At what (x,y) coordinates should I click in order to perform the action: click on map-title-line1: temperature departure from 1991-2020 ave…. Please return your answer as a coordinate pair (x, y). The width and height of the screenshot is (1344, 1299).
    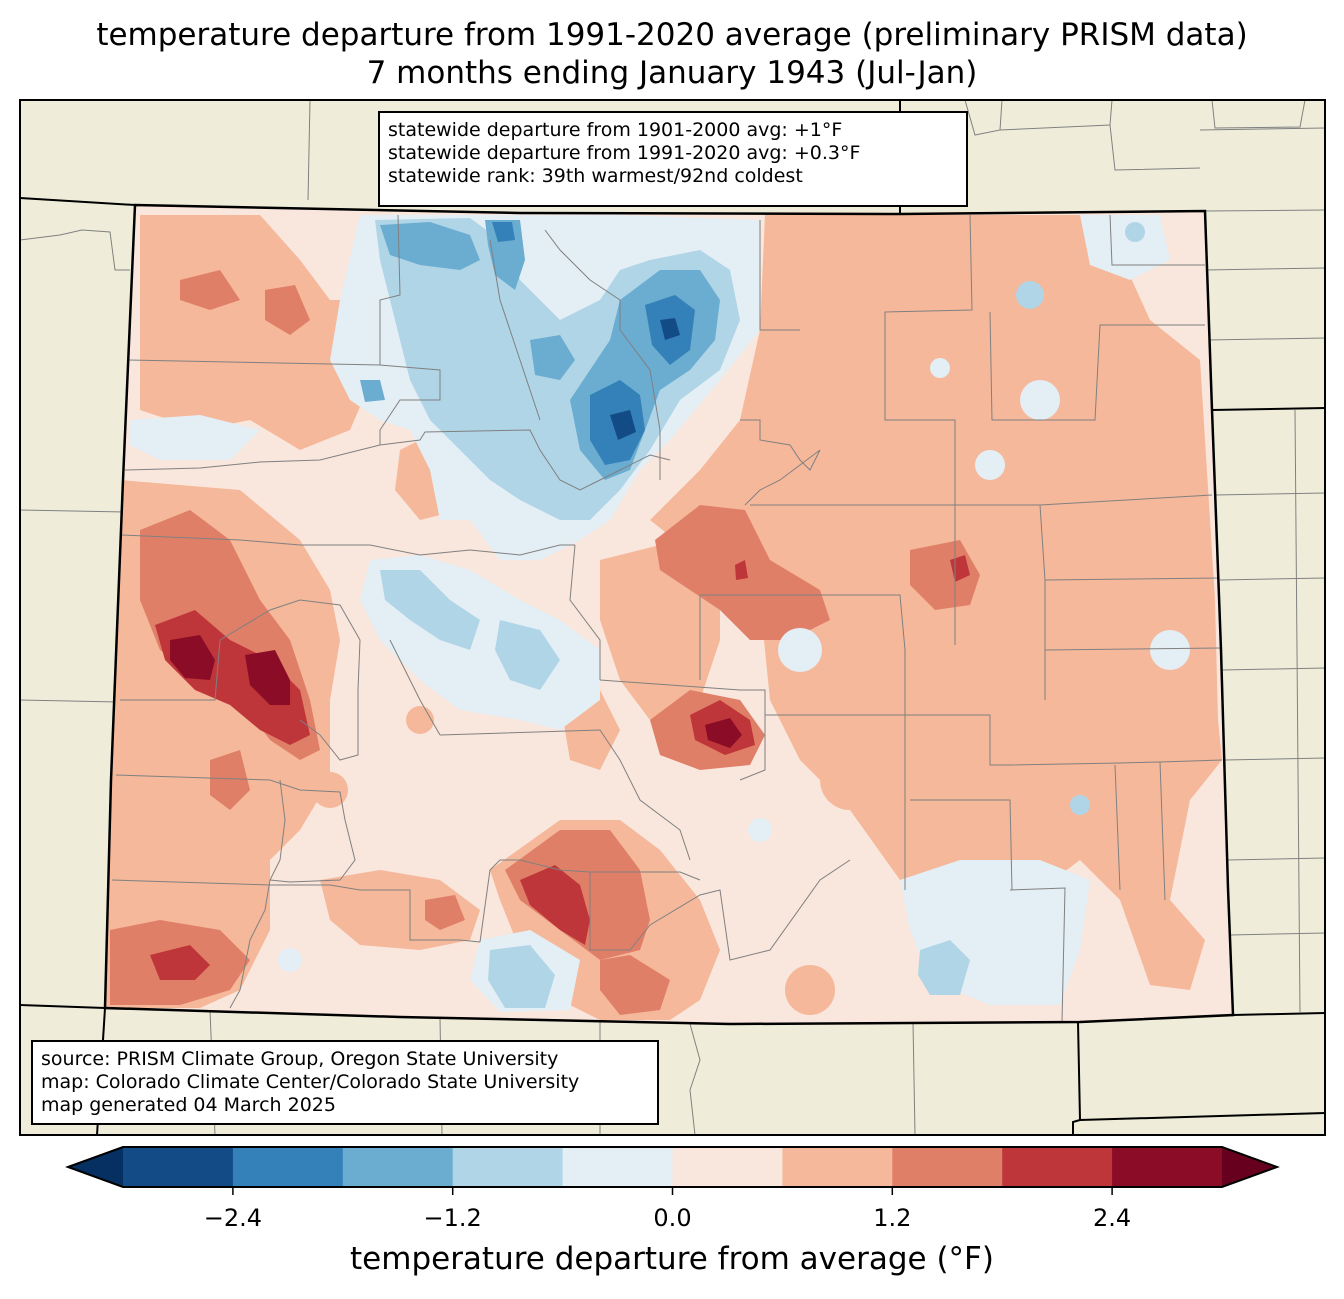
    Looking at the image, I should click on (672, 35).